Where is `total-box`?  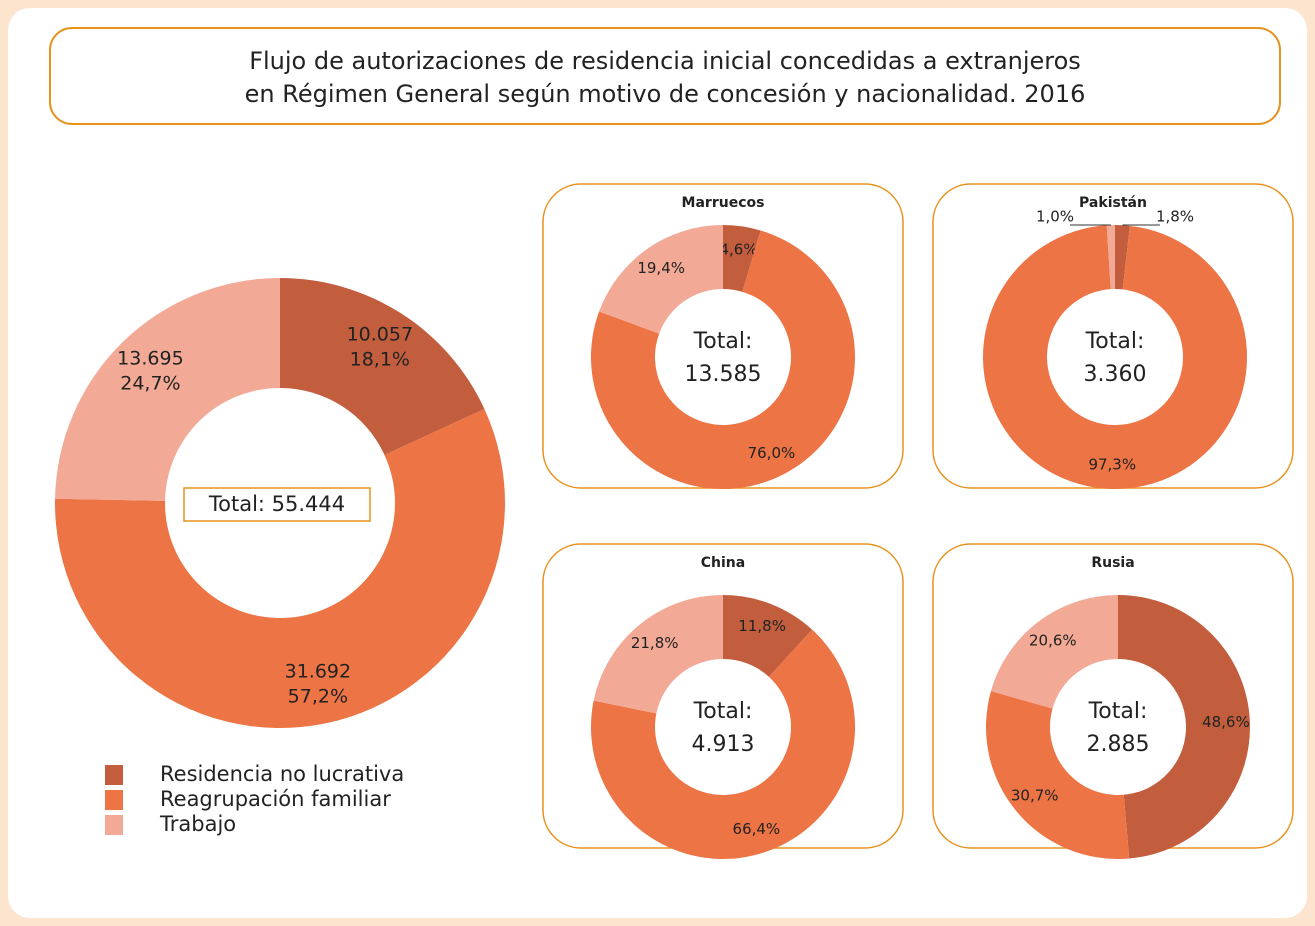
total-box is located at coordinates (277, 504).